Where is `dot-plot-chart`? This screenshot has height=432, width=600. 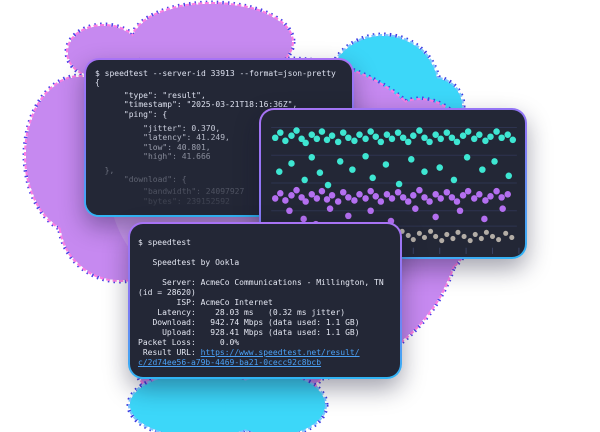
dot-plot-chart is located at coordinates (395, 190).